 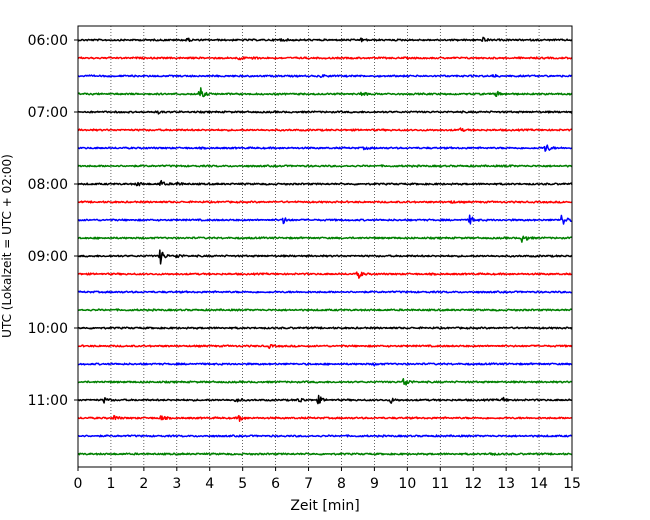 What do you see at coordinates (48, 257) in the screenshot?
I see `y-tick-label: 09:00` at bounding box center [48, 257].